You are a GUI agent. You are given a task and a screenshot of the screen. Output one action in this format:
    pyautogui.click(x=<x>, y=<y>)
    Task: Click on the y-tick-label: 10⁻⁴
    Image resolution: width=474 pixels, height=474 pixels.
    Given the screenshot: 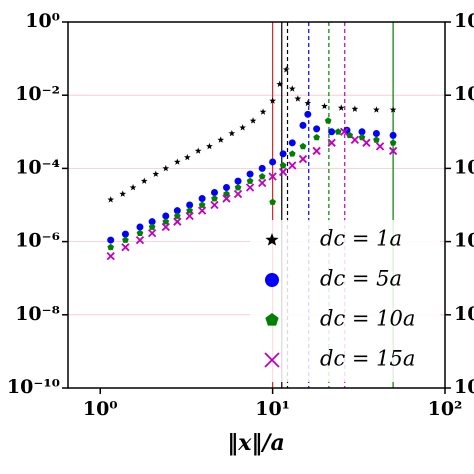 What is the action you would take?
    pyautogui.click(x=37, y=167)
    